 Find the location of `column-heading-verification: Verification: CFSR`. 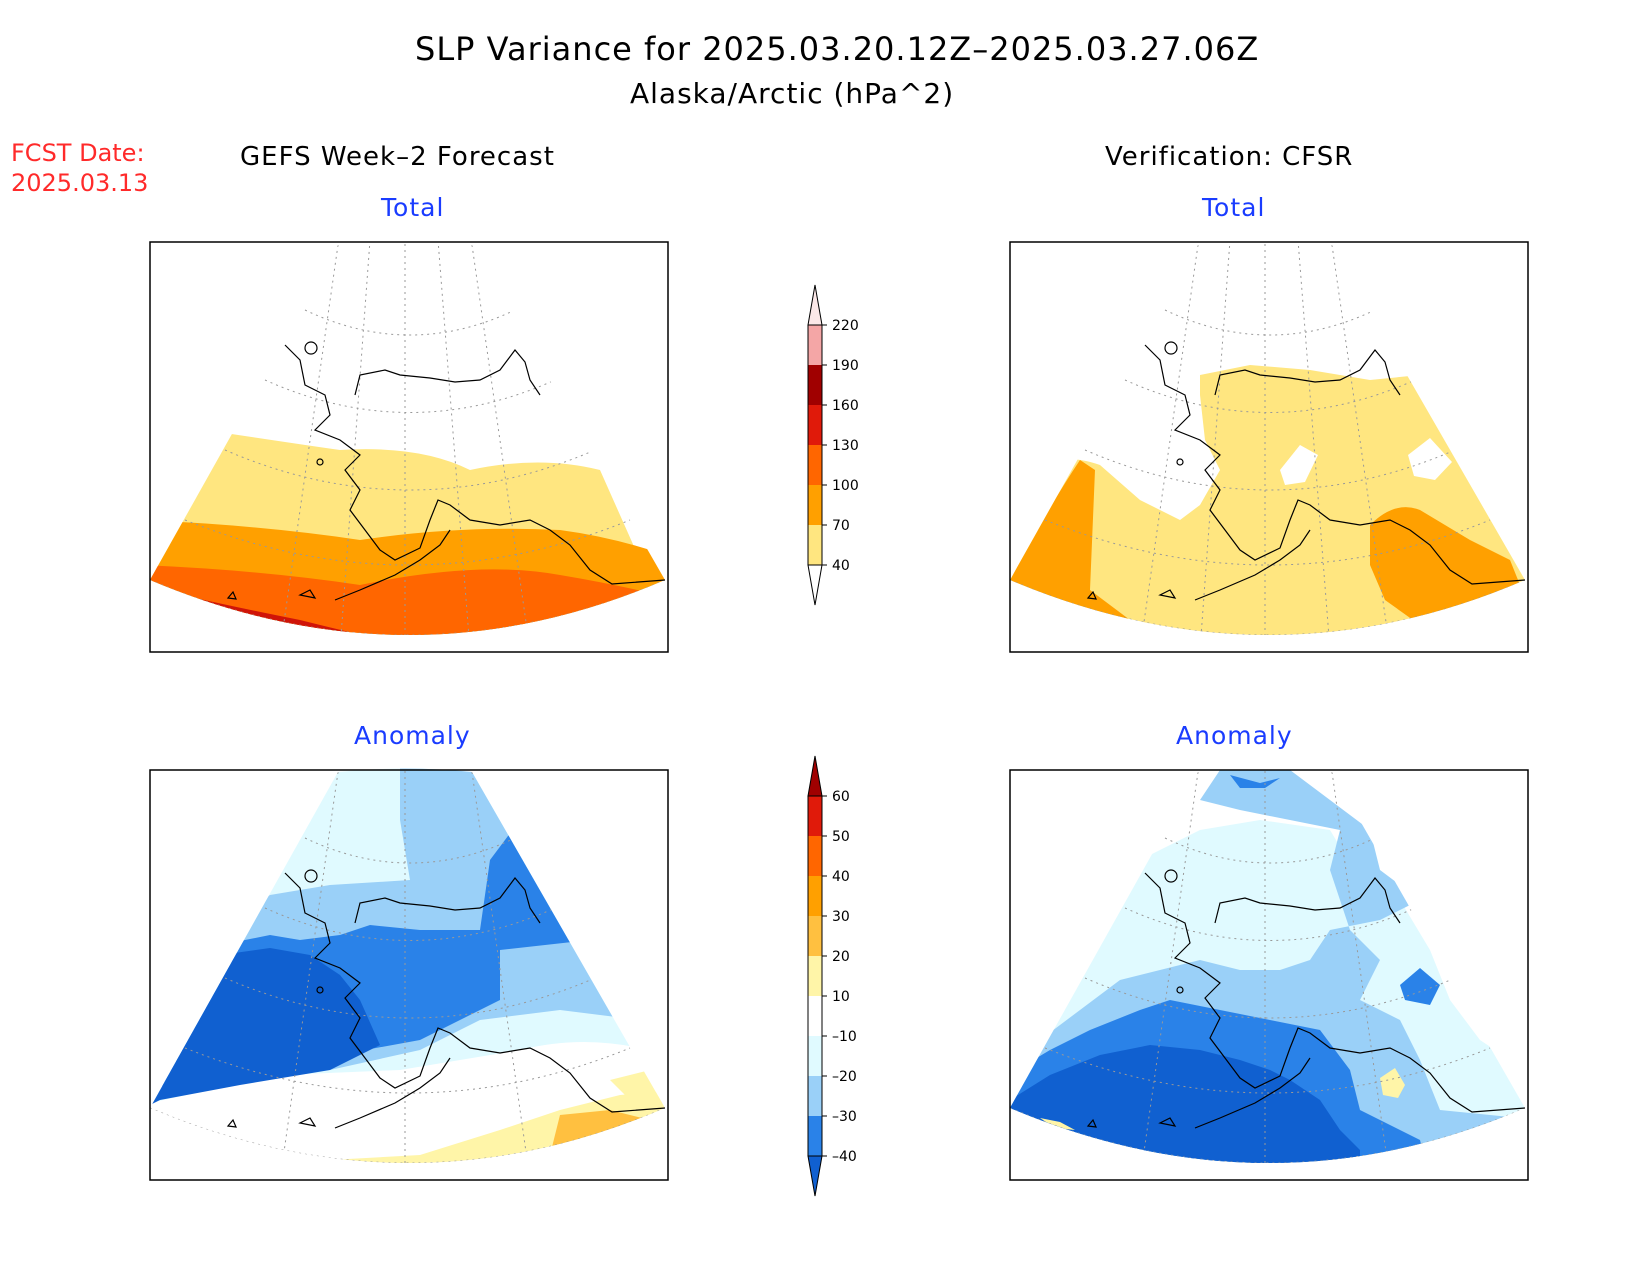

column-heading-verification: Verification: CFSR is located at coordinates (1229, 157).